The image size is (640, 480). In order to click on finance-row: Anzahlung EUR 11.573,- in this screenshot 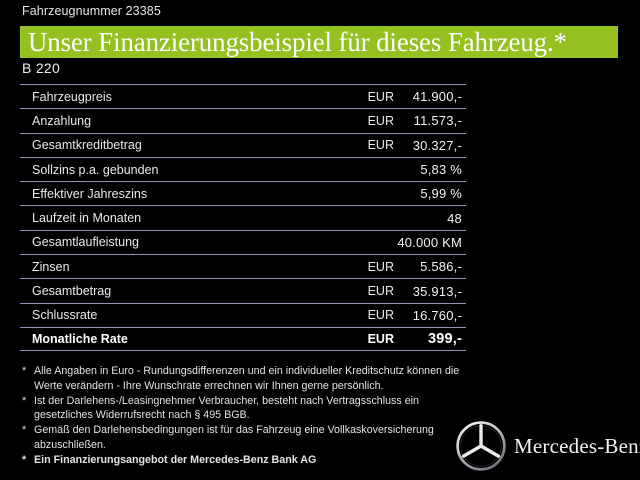, I will do `click(243, 120)`.